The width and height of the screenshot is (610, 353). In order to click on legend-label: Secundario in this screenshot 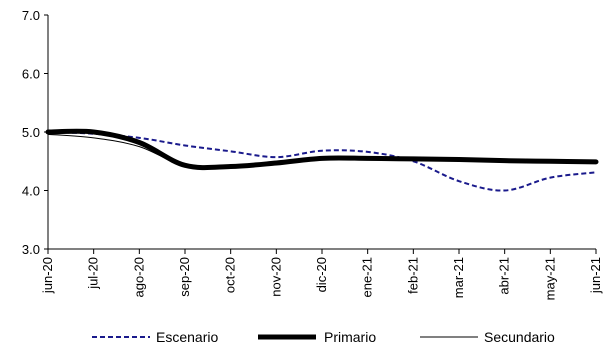, I will do `click(519, 337)`.